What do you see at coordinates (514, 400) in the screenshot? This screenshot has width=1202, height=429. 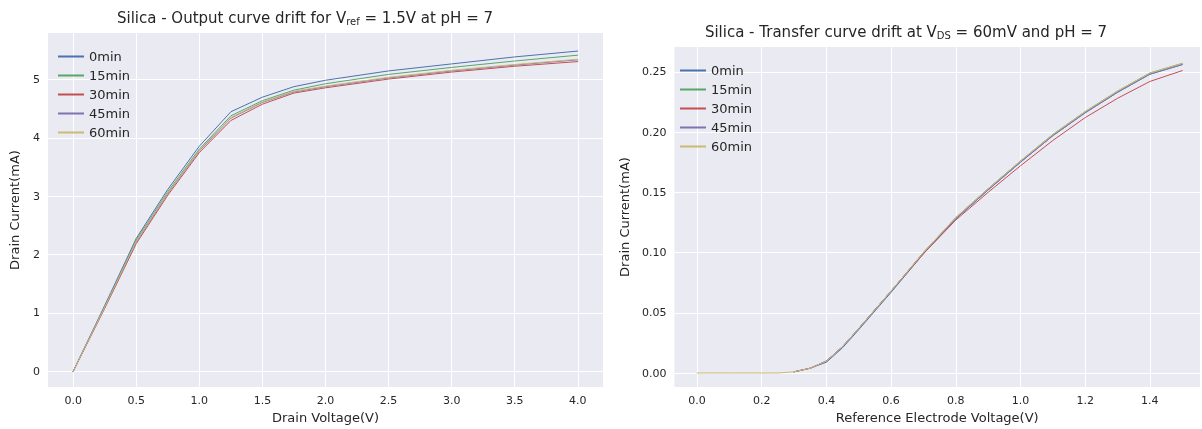 I see `x-tick-label: 3.5` at bounding box center [514, 400].